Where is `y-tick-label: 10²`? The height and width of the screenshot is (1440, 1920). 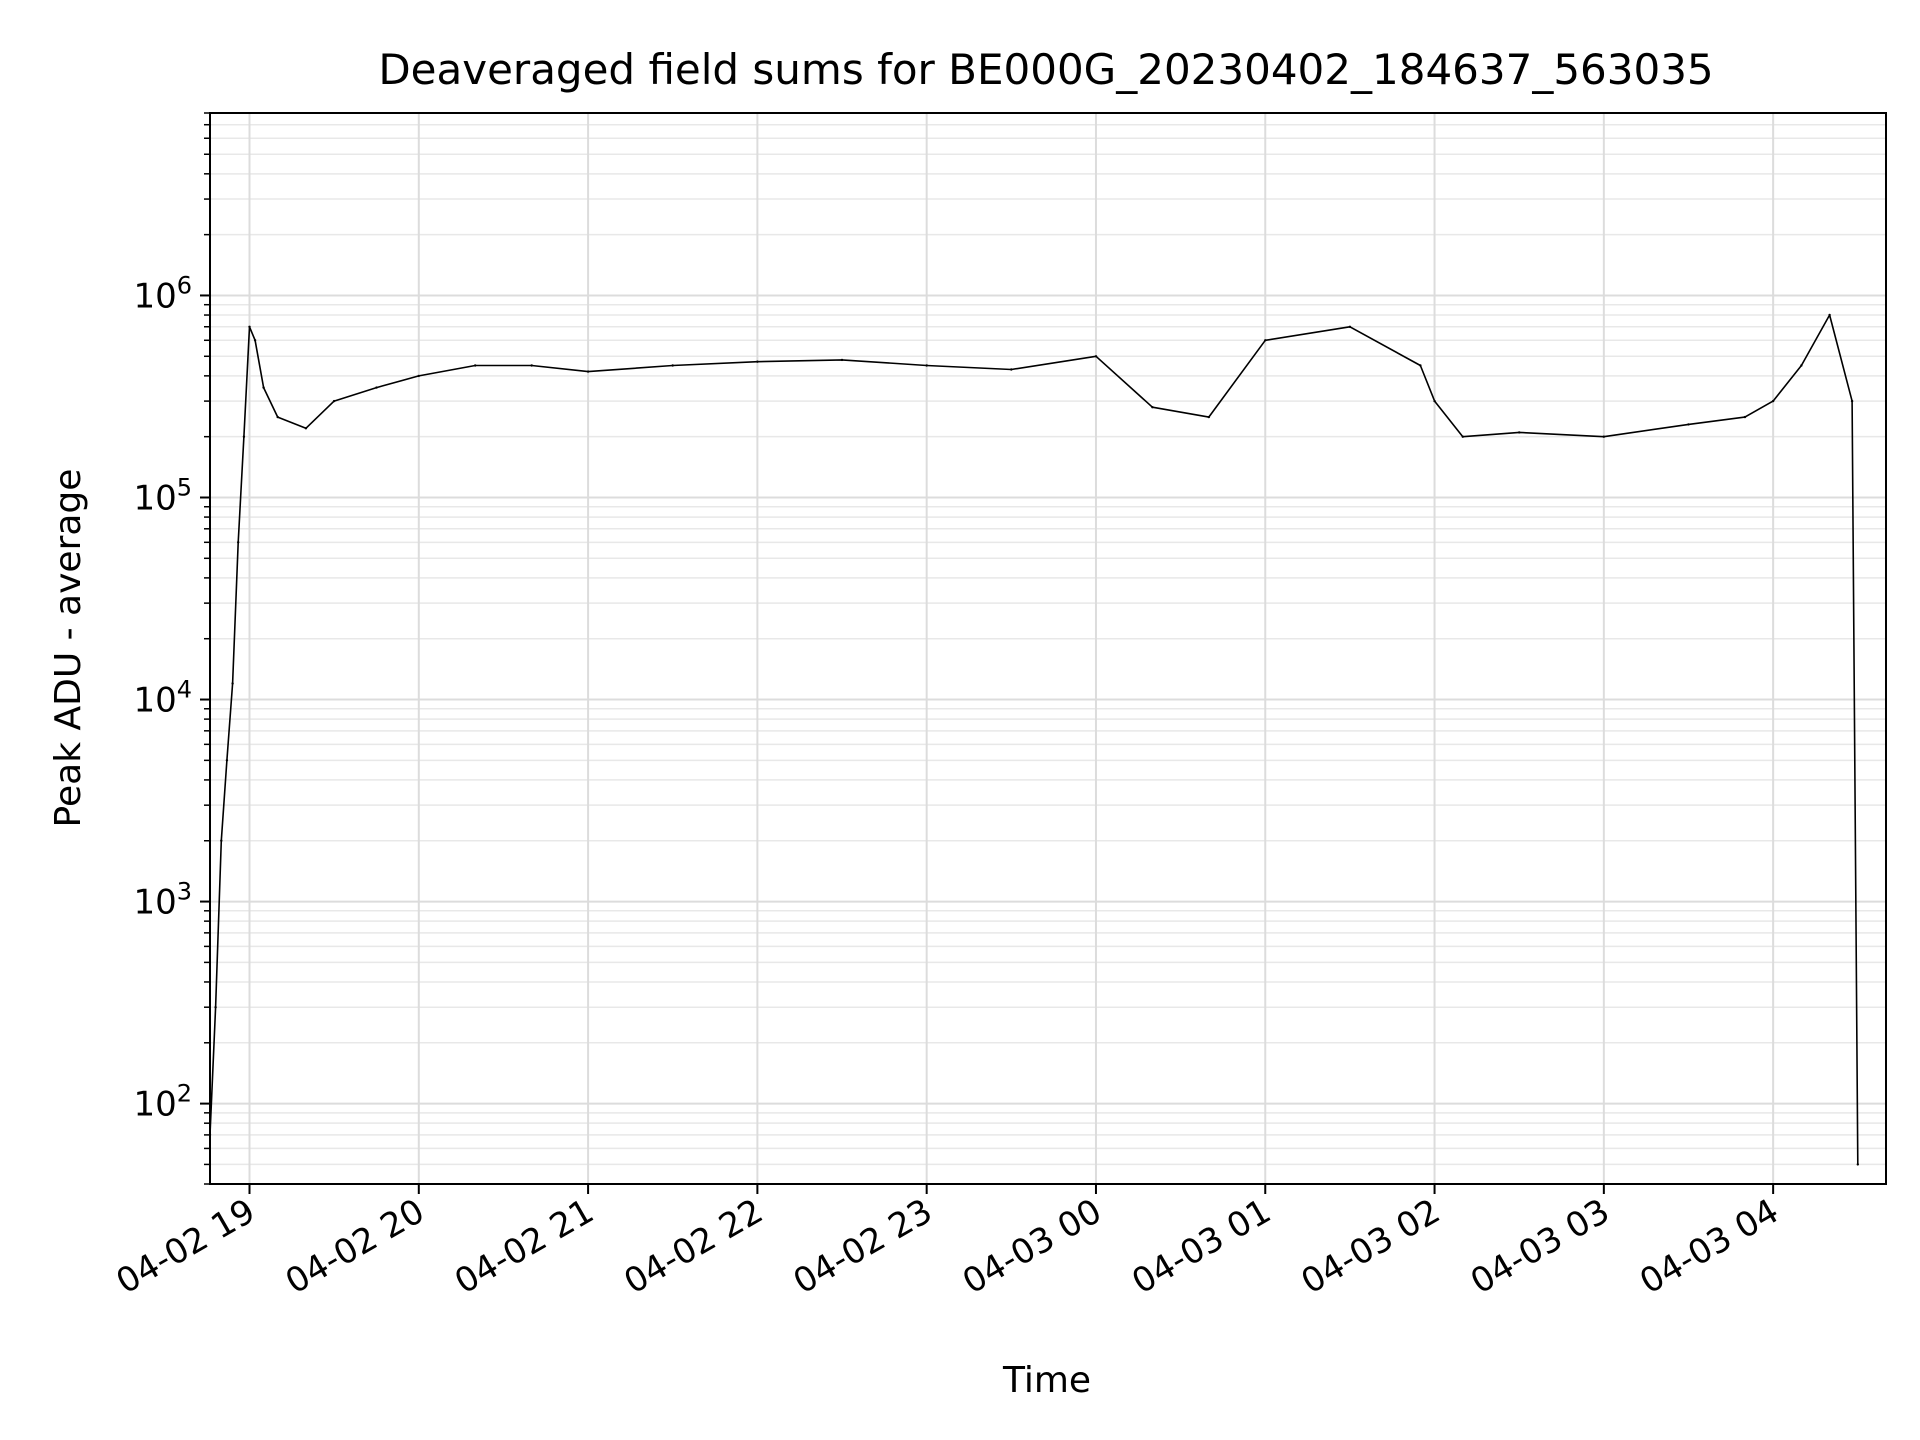
y-tick-label: 10² is located at coordinates (162, 1102).